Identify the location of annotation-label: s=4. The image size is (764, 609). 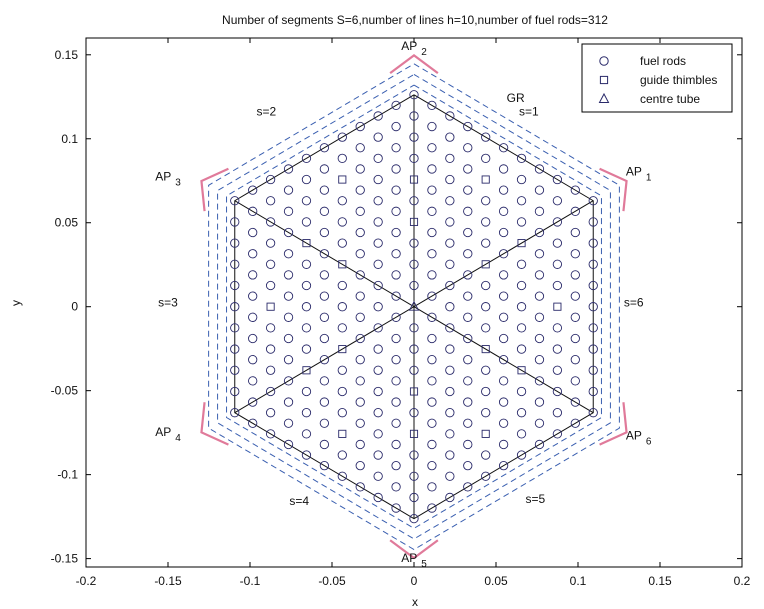
(299, 501).